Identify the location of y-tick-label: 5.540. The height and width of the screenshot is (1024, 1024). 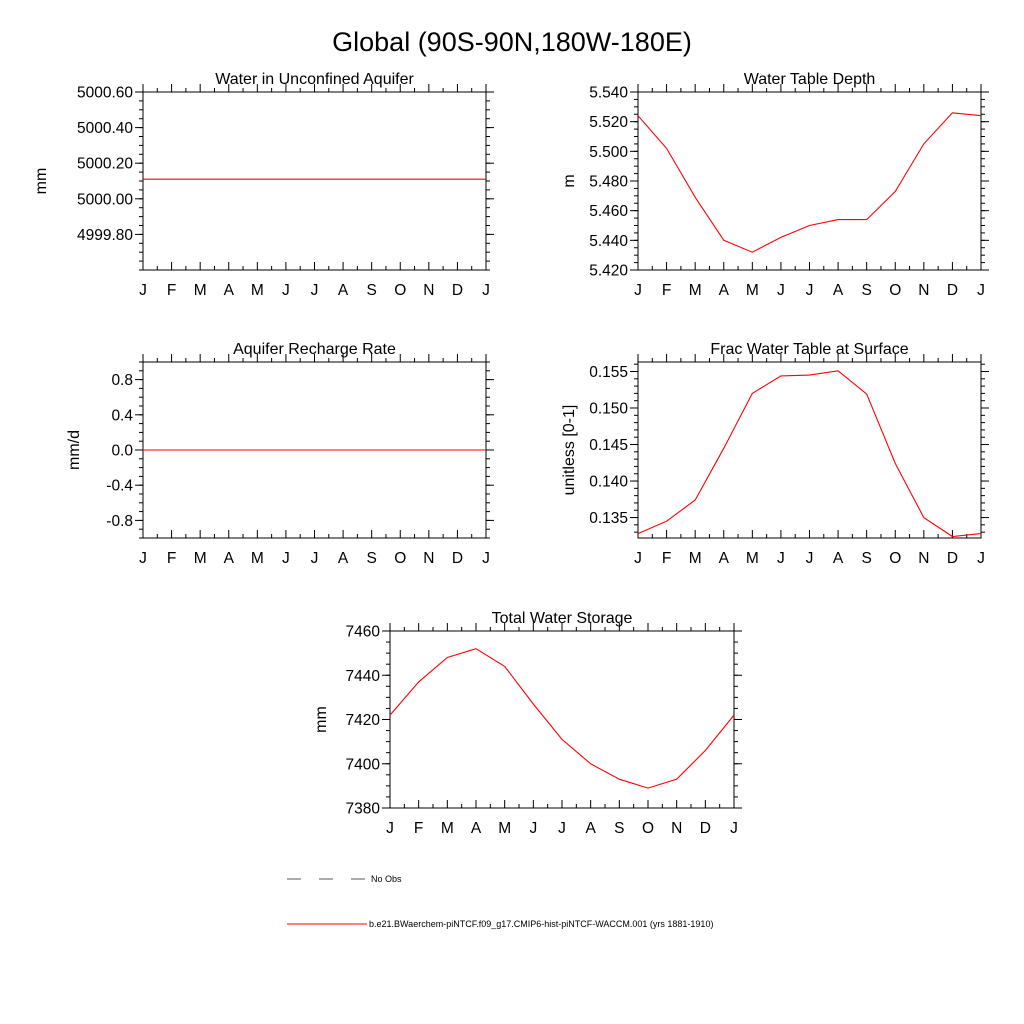
(608, 93).